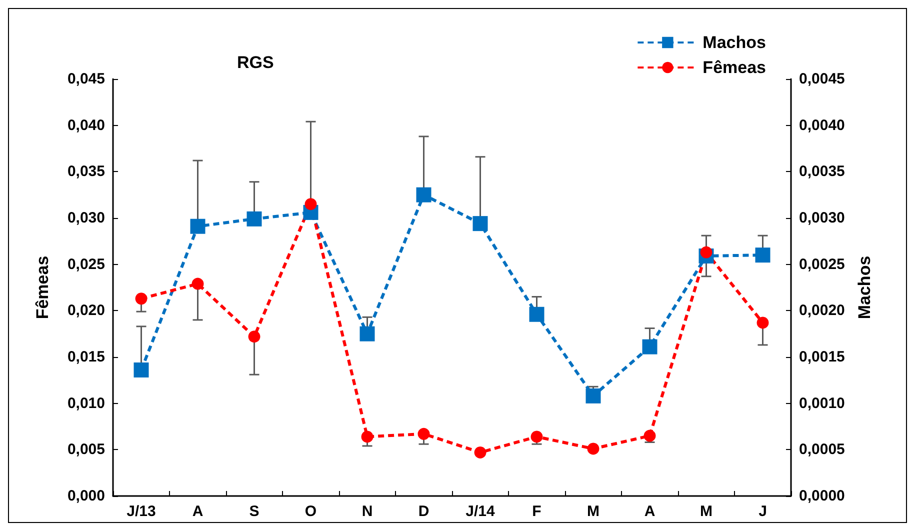 Image resolution: width=915 pixels, height=531 pixels. What do you see at coordinates (822, 125) in the screenshot?
I see `y2-tick-label: 0,0040` at bounding box center [822, 125].